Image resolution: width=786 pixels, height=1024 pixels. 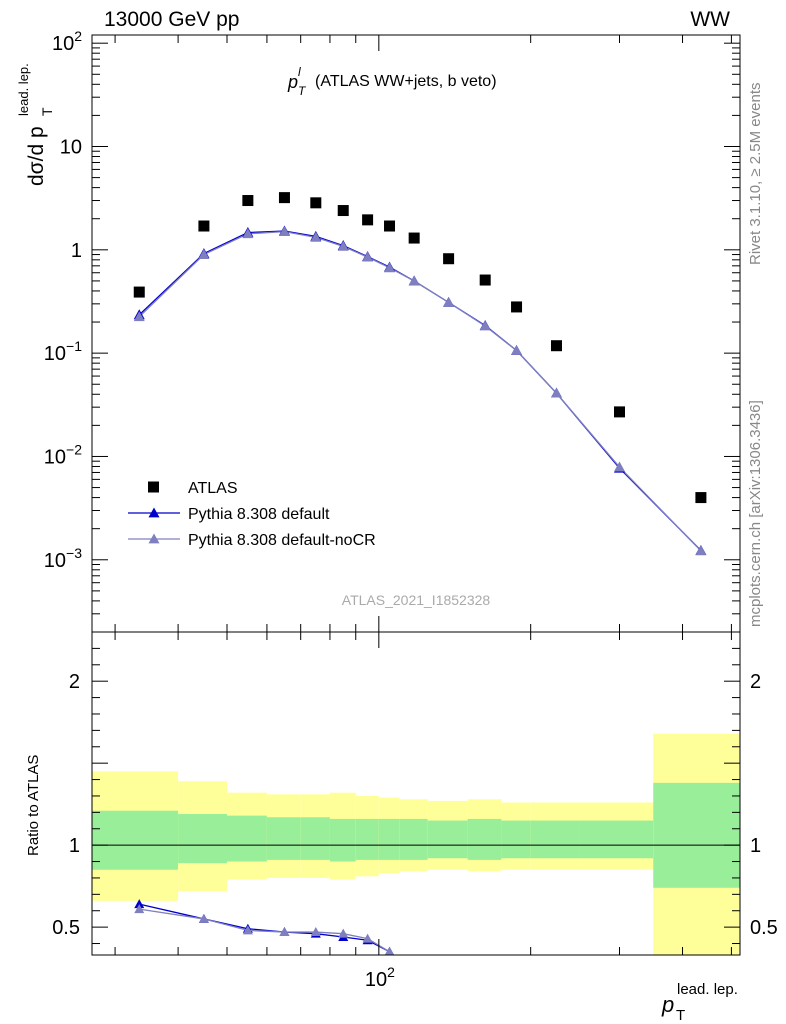 What do you see at coordinates (416, 600) in the screenshot?
I see `analysis-id-label: ATLAS_2021_I1852328` at bounding box center [416, 600].